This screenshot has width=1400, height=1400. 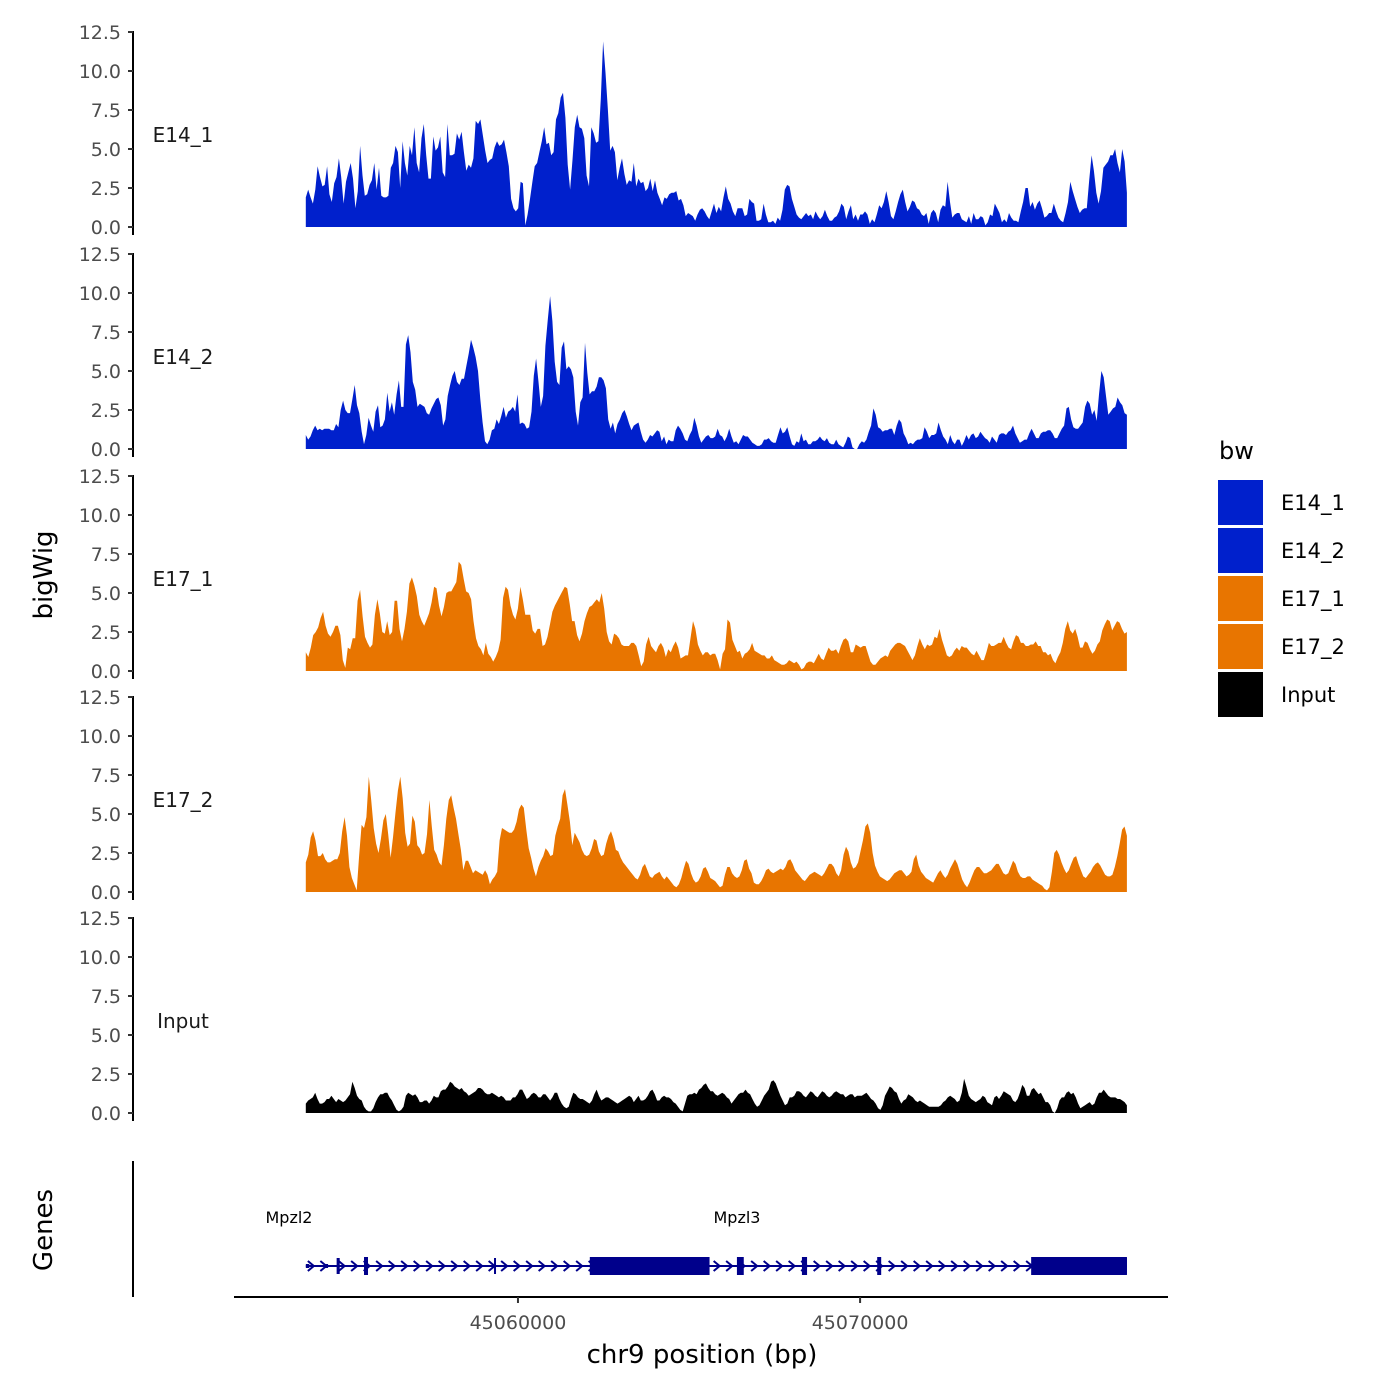 I want to click on signal-area-Input, so click(x=716, y=1095).